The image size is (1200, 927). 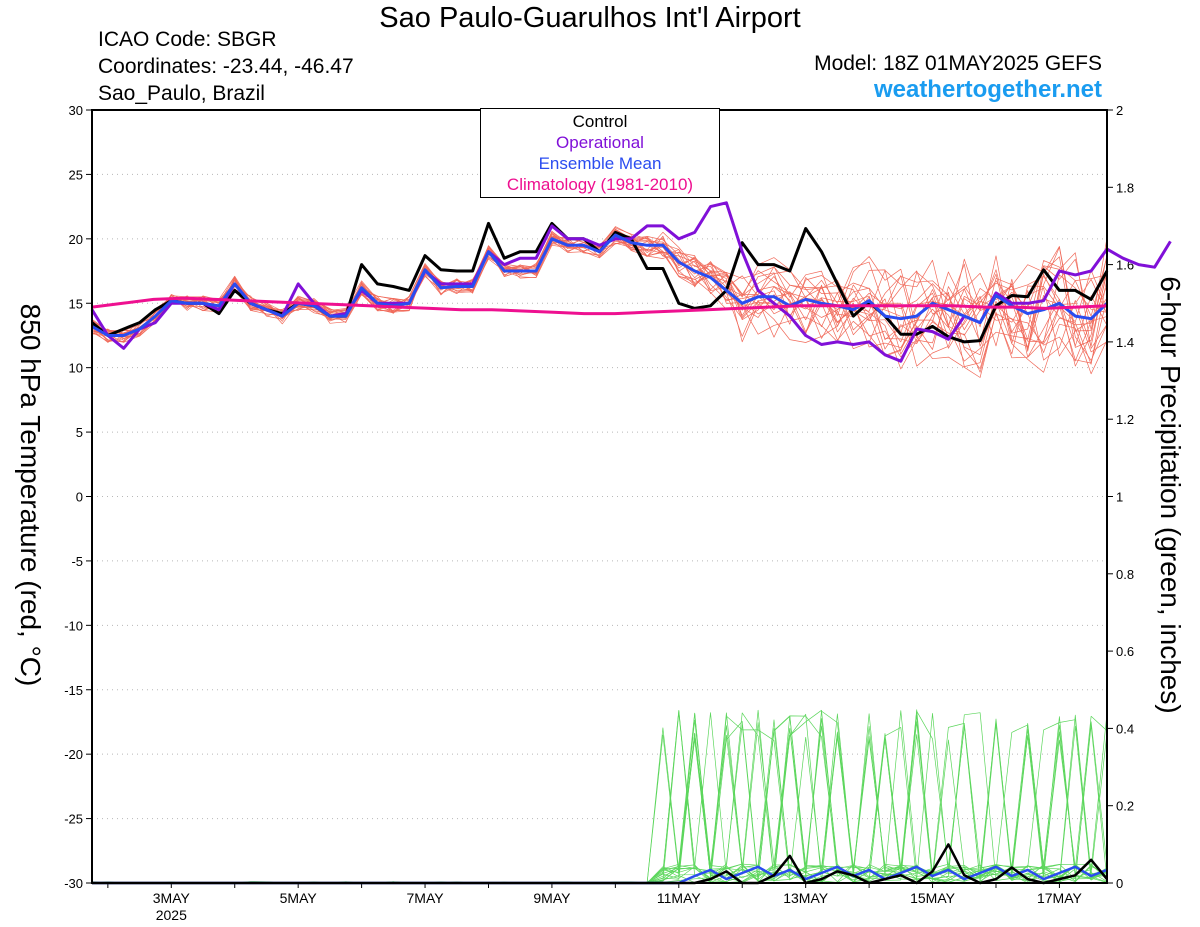 I want to click on x-tick-sublabel: 2025, so click(x=171, y=915).